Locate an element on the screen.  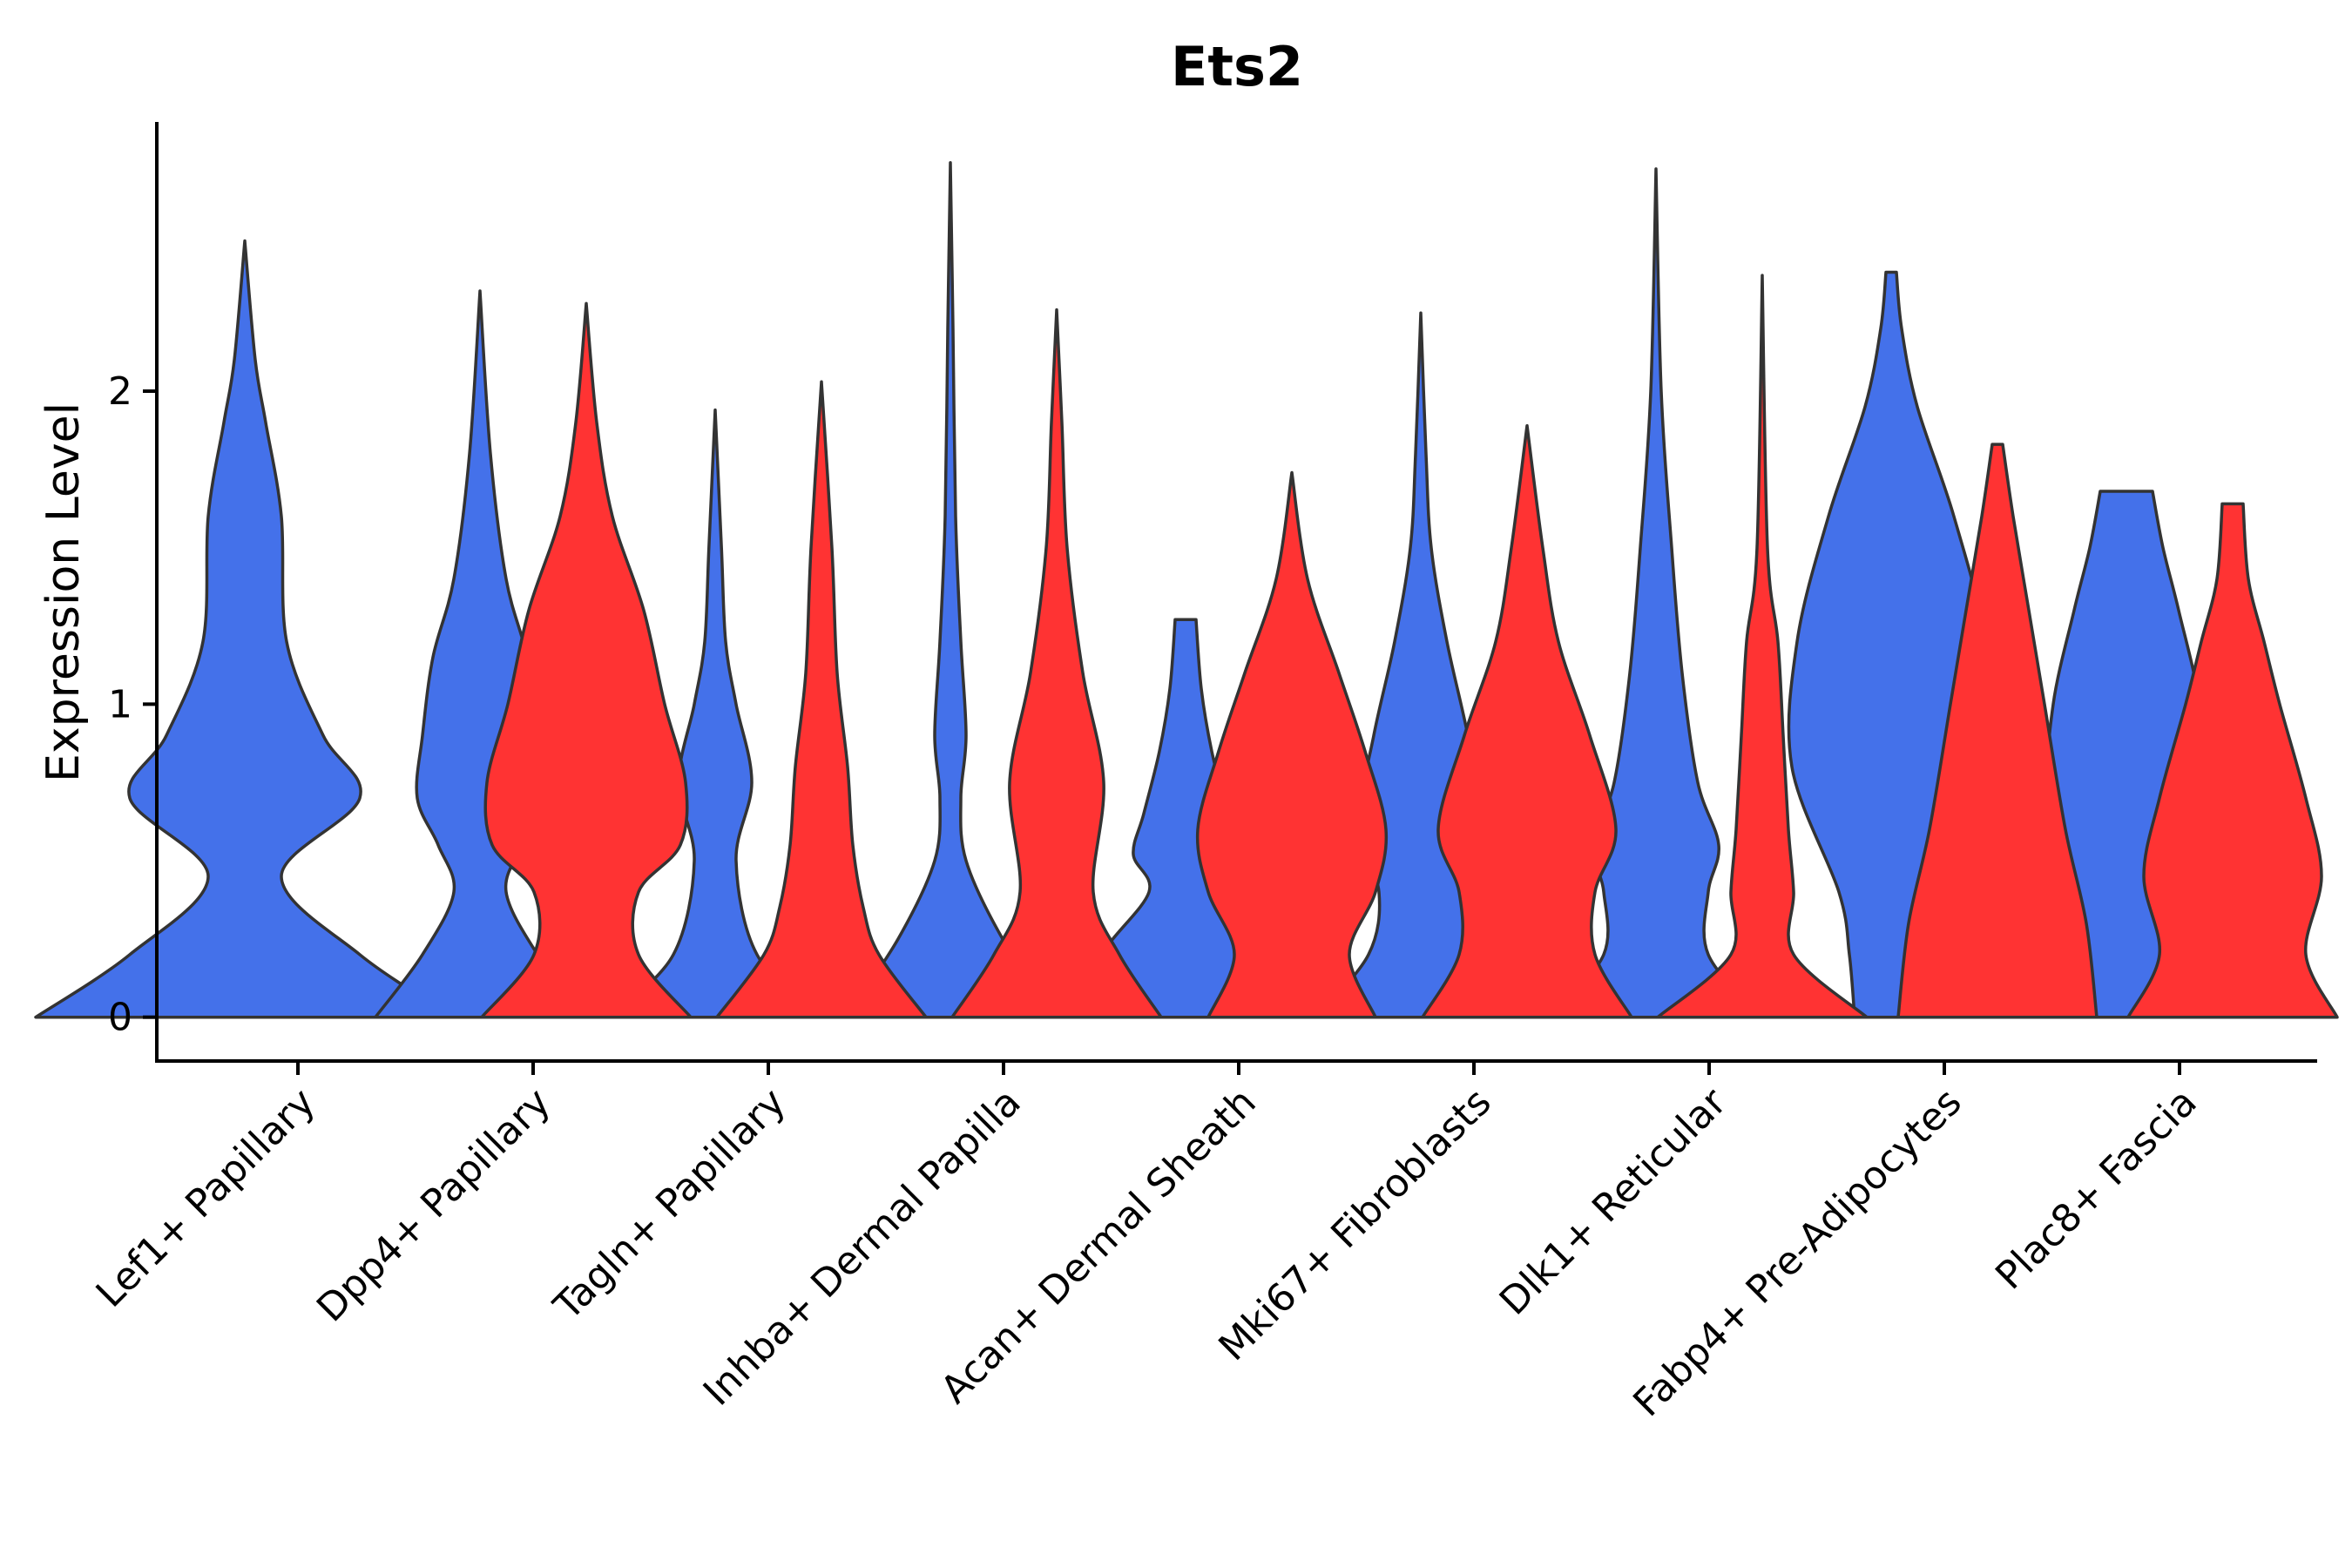
x-tick-label: Lef1+ Papillary is located at coordinates (206, 1198).